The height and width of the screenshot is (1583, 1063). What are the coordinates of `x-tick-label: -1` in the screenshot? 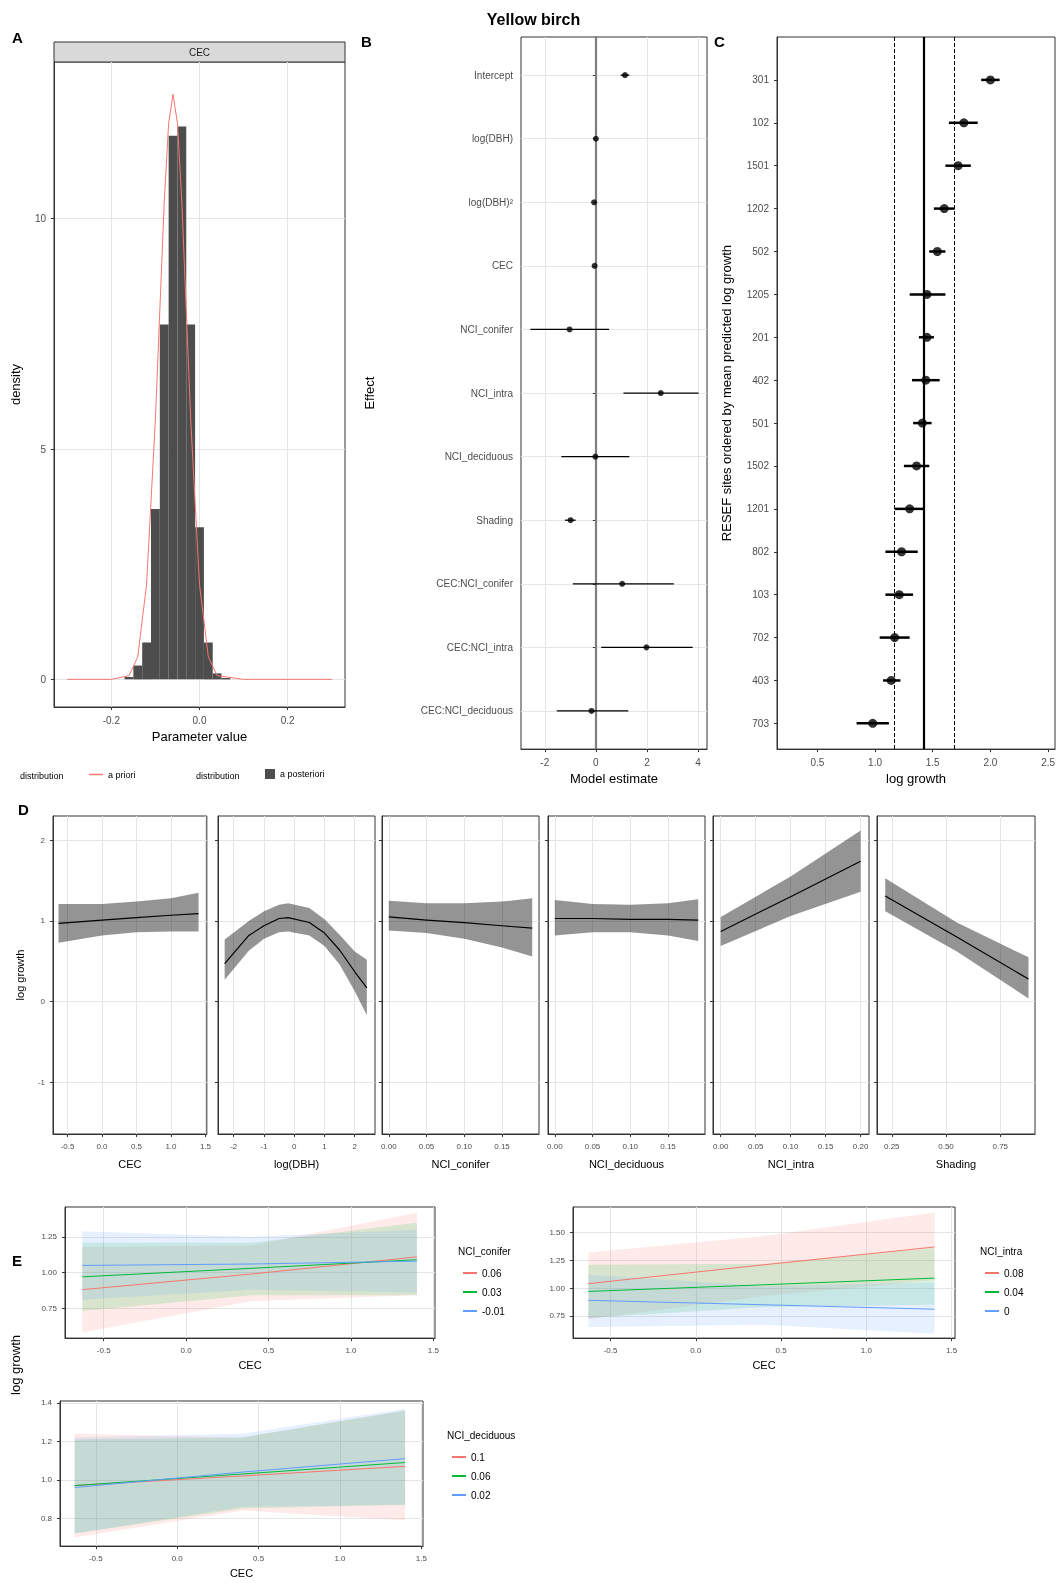 It's located at (264, 1146).